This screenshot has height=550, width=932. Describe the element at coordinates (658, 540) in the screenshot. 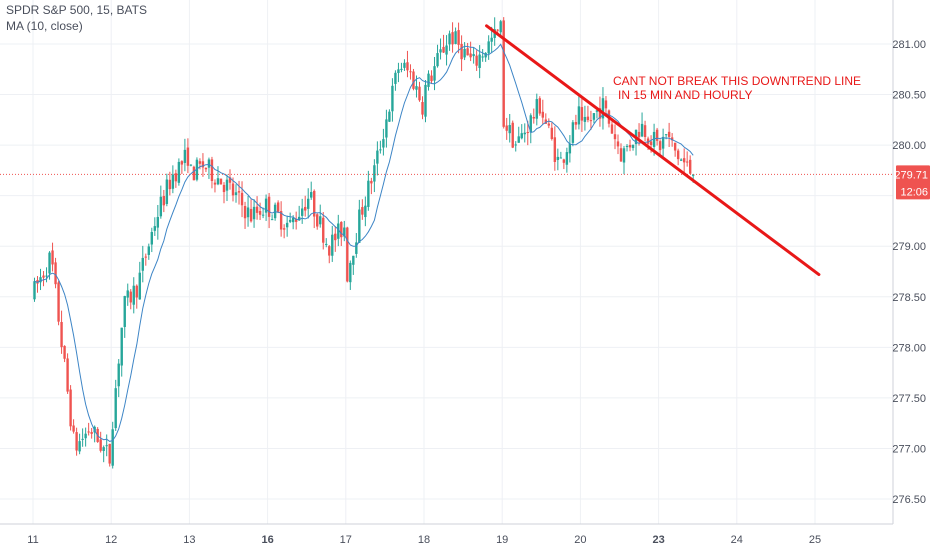

I see `time-tick-label: 23` at that location.